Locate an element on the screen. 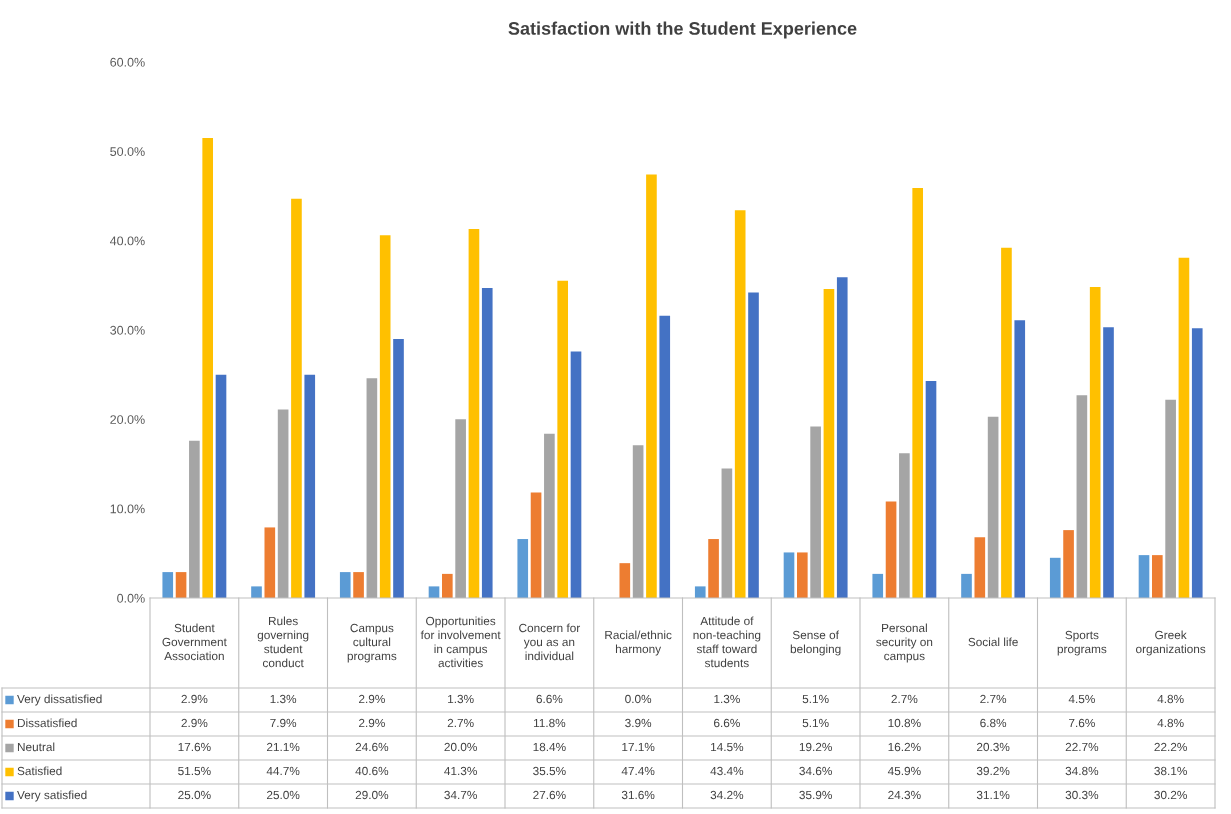 This screenshot has height=814, width=1231. y-tick-label: 60.0% is located at coordinates (127, 62).